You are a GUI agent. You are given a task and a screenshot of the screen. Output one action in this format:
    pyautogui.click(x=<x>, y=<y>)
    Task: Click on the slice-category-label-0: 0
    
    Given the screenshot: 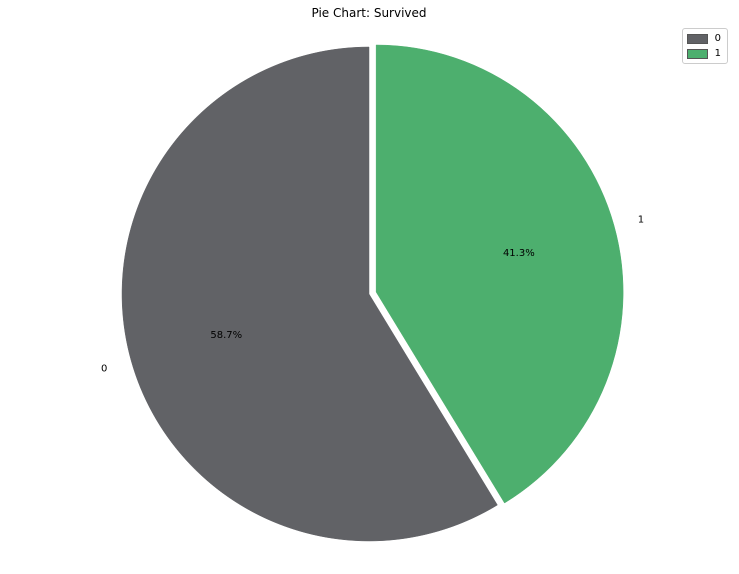 What is the action you would take?
    pyautogui.click(x=104, y=368)
    